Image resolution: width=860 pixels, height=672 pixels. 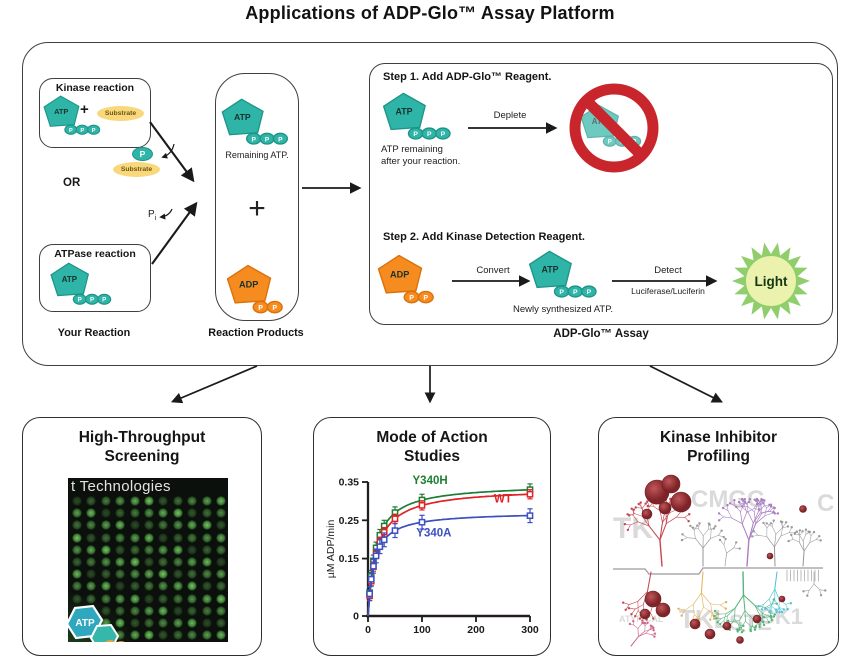 What do you see at coordinates (826, 503) in the screenshot?
I see `kinome-group-ghost-label: C` at bounding box center [826, 503].